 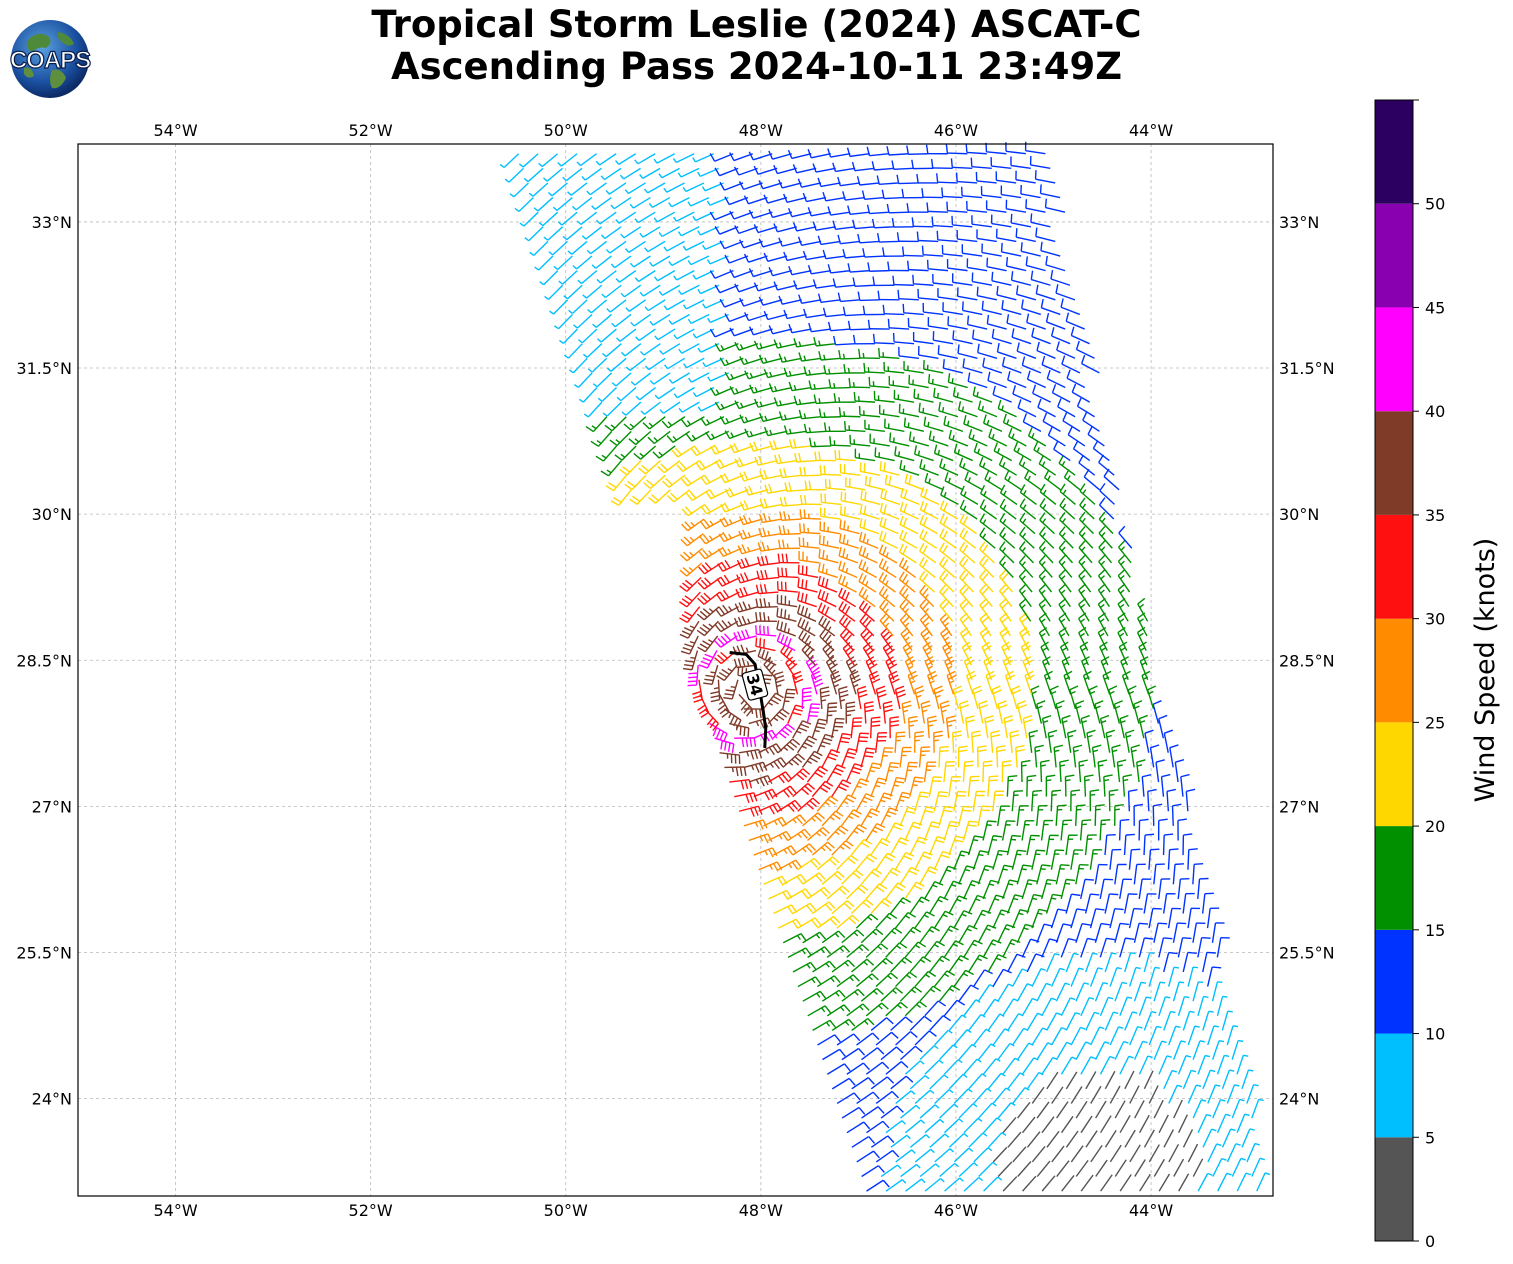 What do you see at coordinates (44, 660) in the screenshot?
I see `lat-tick-label-left: 28.5°N` at bounding box center [44, 660].